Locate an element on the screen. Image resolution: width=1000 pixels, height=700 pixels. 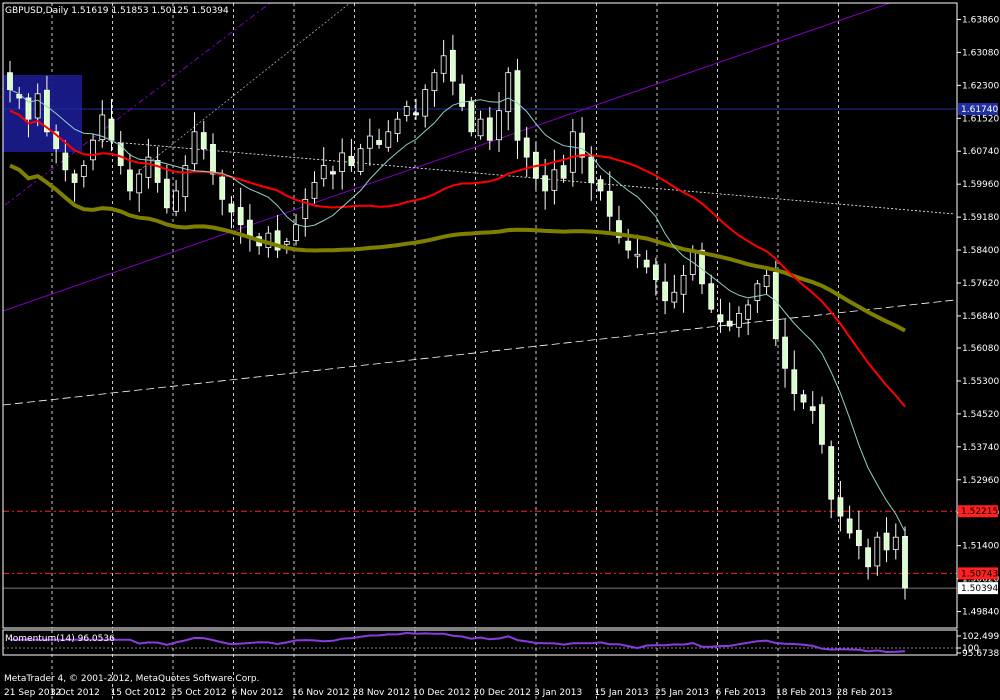
momentum-tick-label: 100 is located at coordinates (970, 649).